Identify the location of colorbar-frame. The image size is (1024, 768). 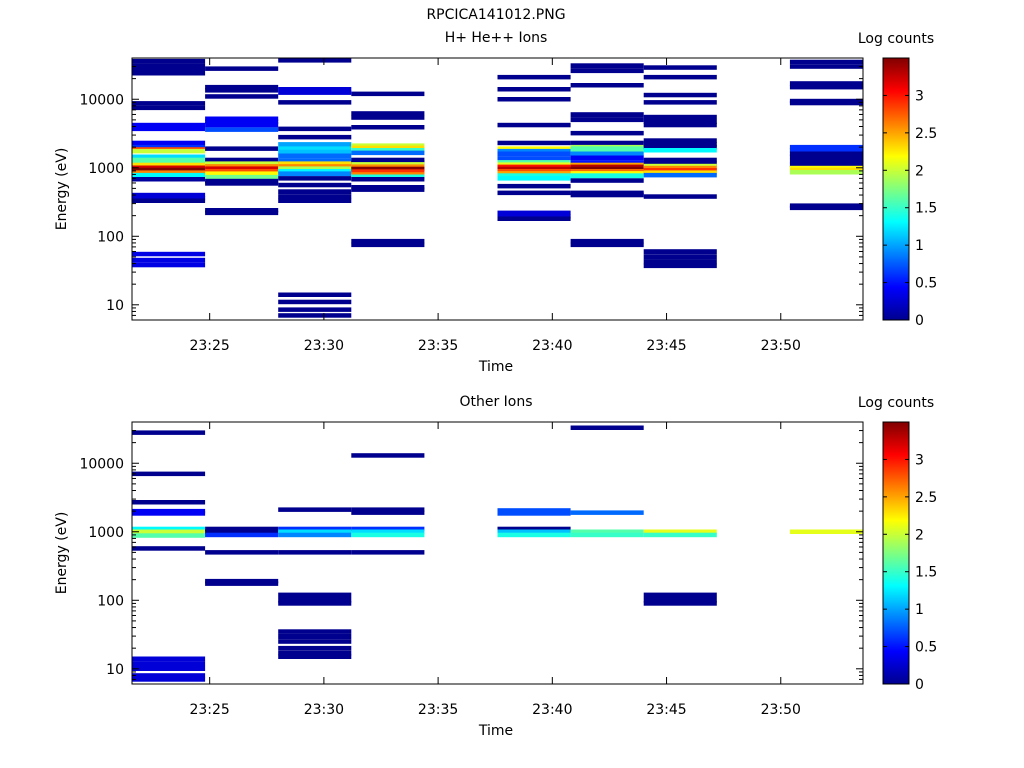
(896, 553).